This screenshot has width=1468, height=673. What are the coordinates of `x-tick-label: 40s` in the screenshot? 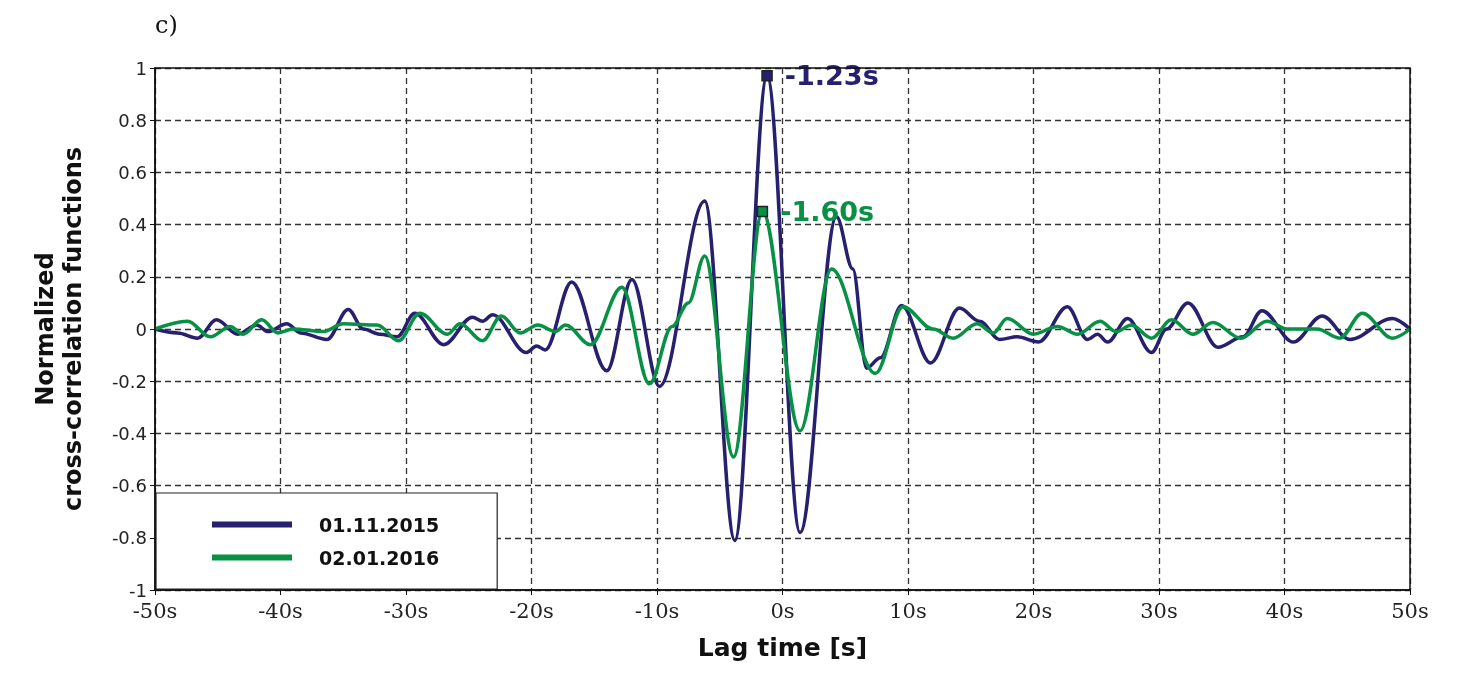 It's located at (1284, 610).